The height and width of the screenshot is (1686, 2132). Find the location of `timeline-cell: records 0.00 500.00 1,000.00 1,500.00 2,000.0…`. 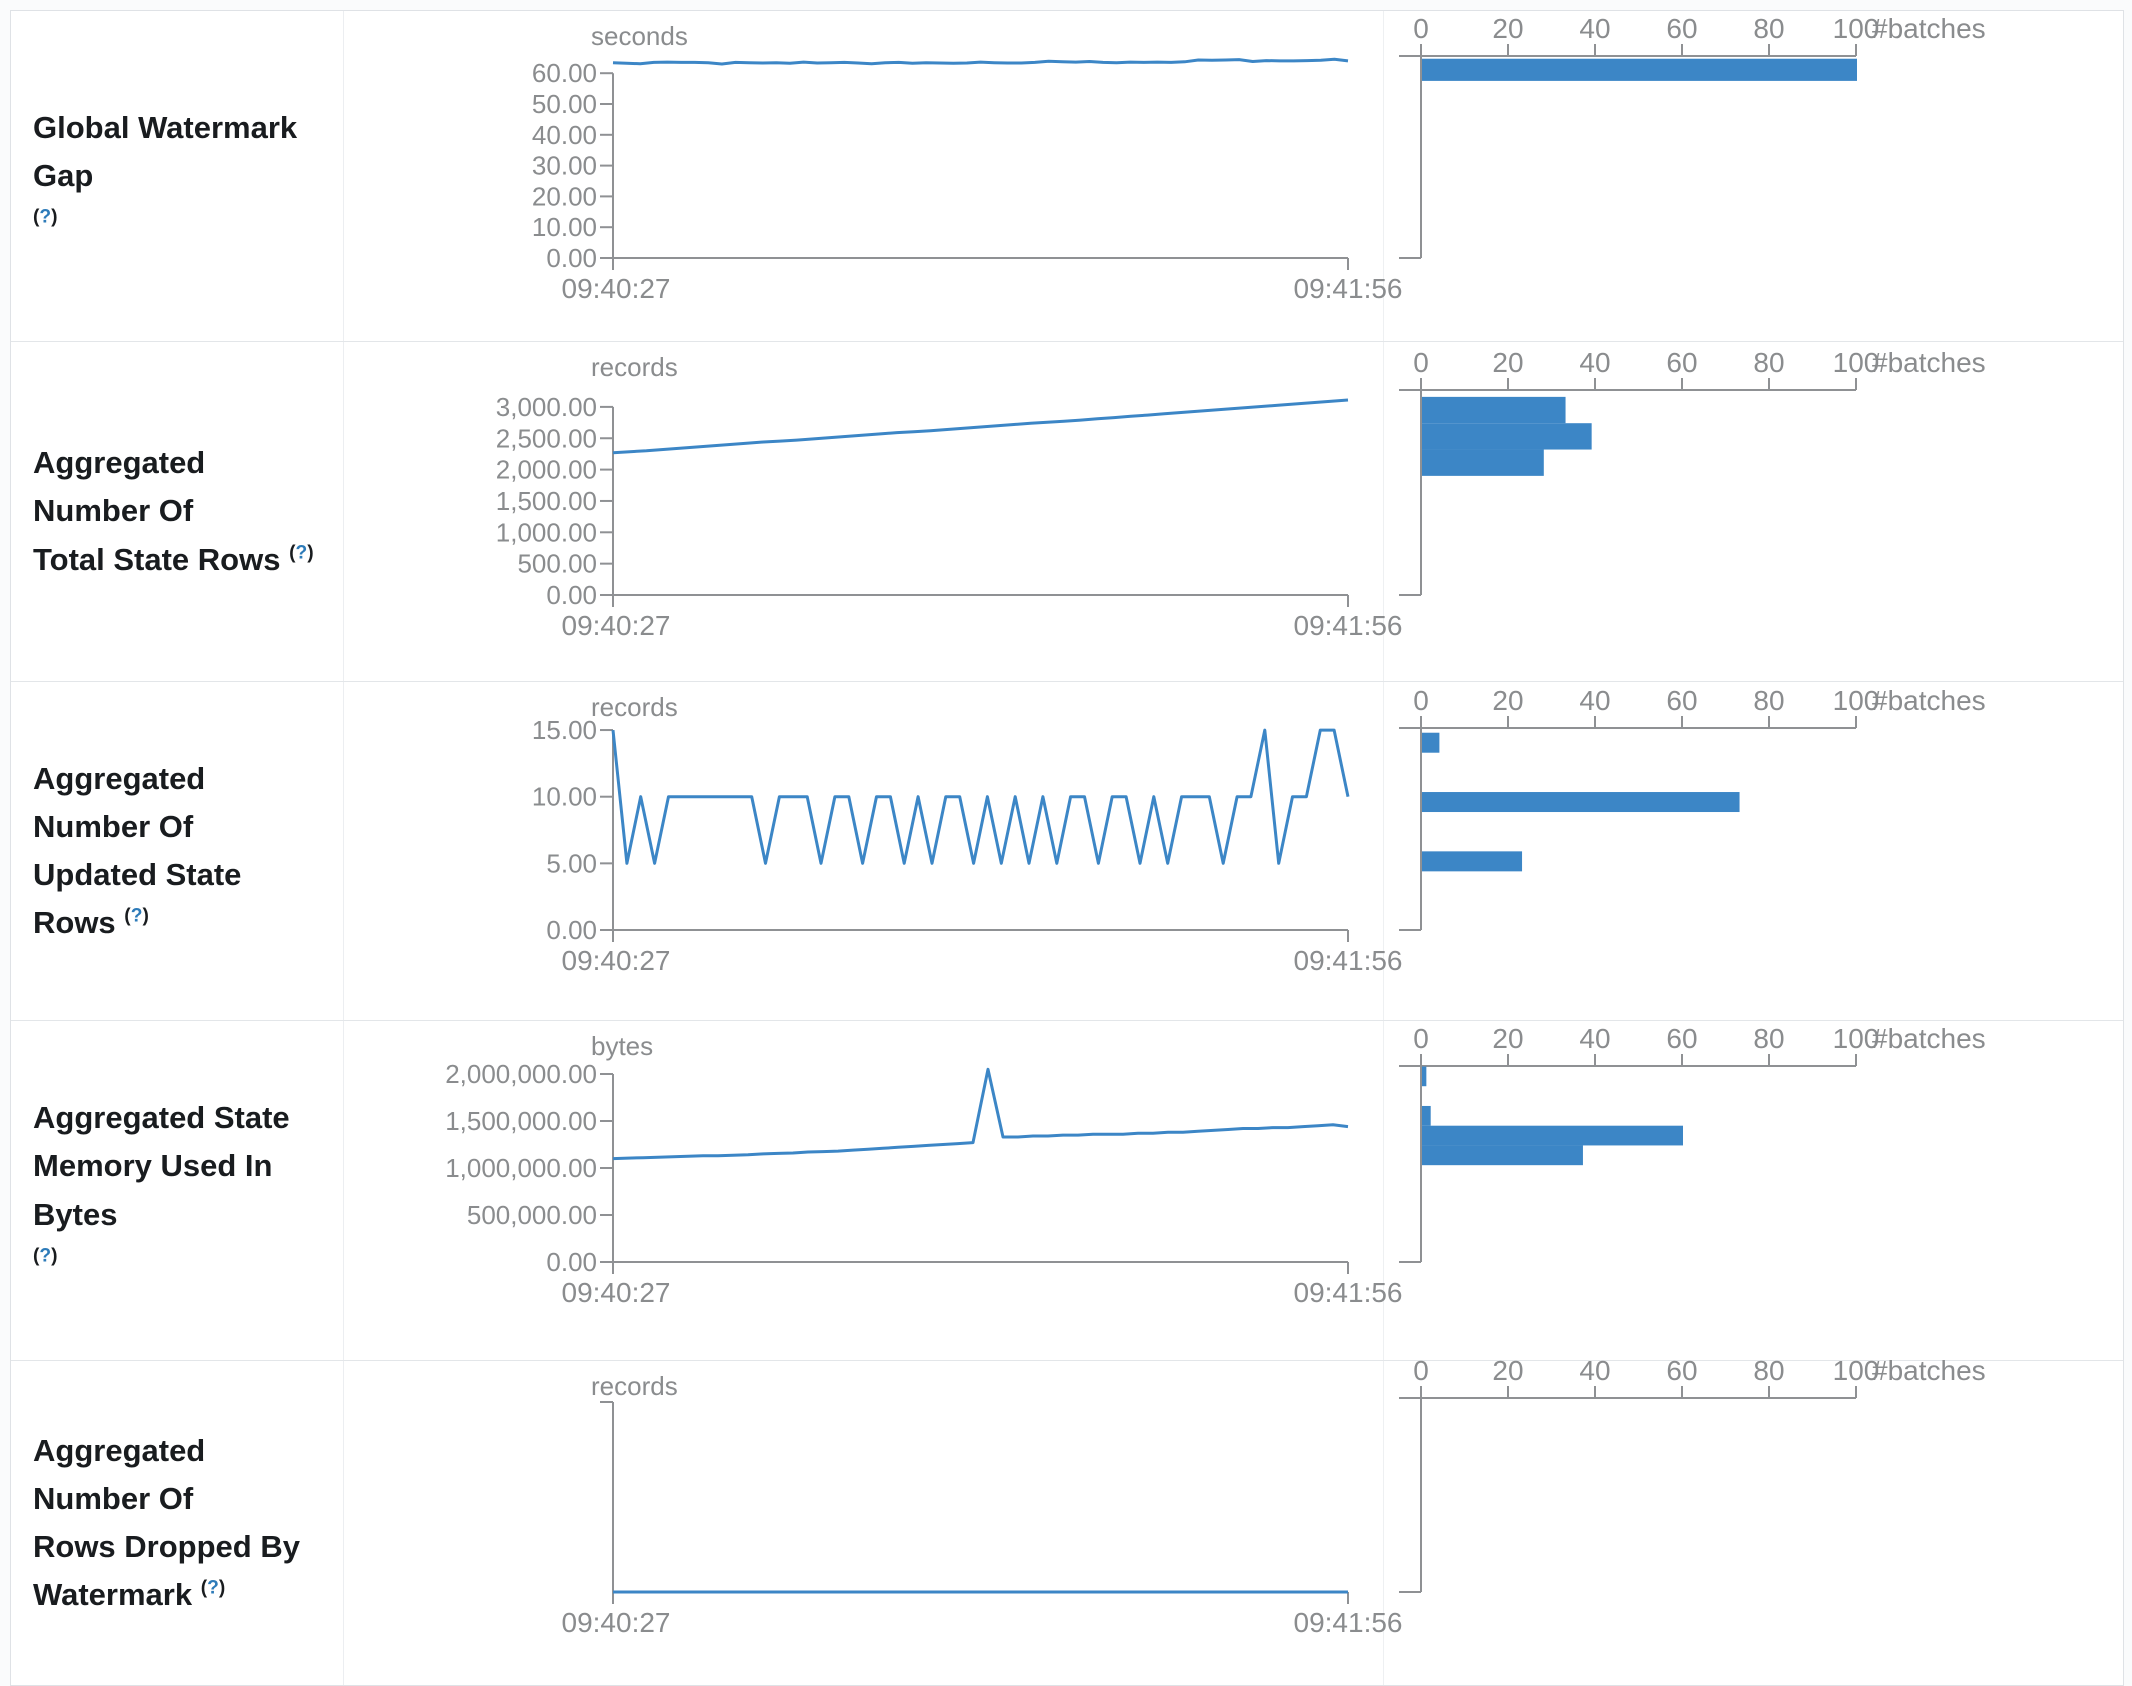

timeline-cell: records 0.00 500.00 1,000.00 1,500.00 2,000.0… is located at coordinates (873, 511).